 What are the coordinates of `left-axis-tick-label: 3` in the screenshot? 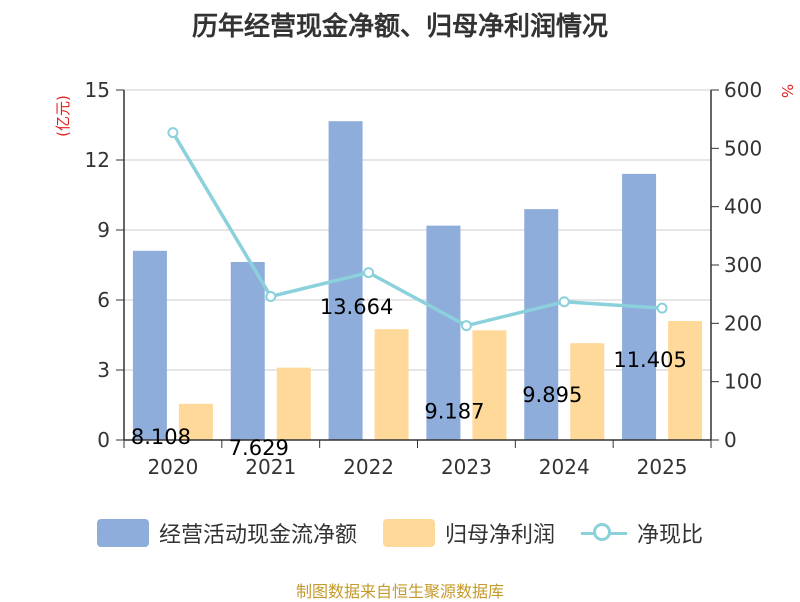 It's located at (103, 370).